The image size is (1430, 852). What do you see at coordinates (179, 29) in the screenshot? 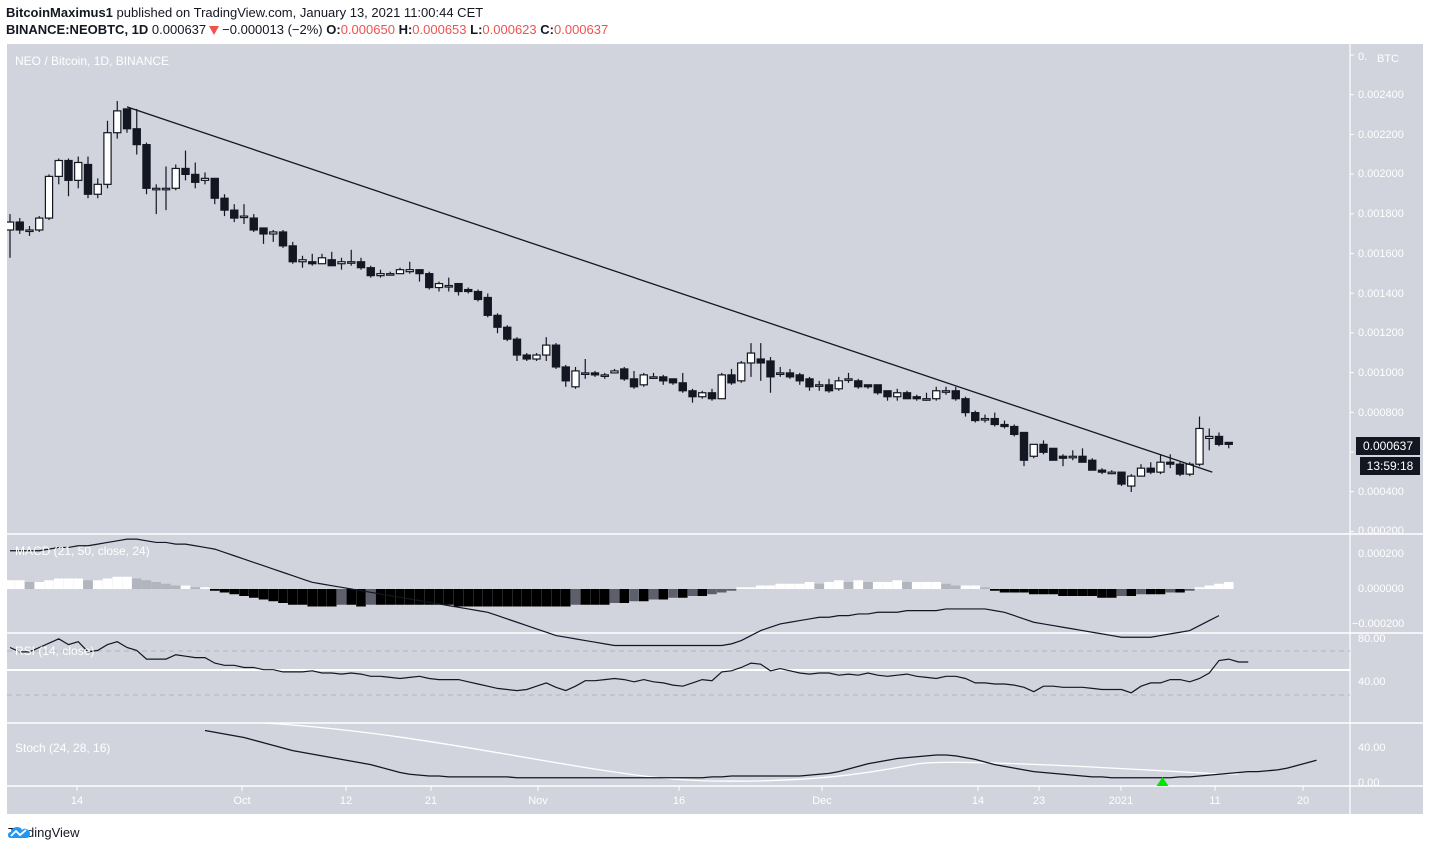
I see `last-price: 0.000637` at bounding box center [179, 29].